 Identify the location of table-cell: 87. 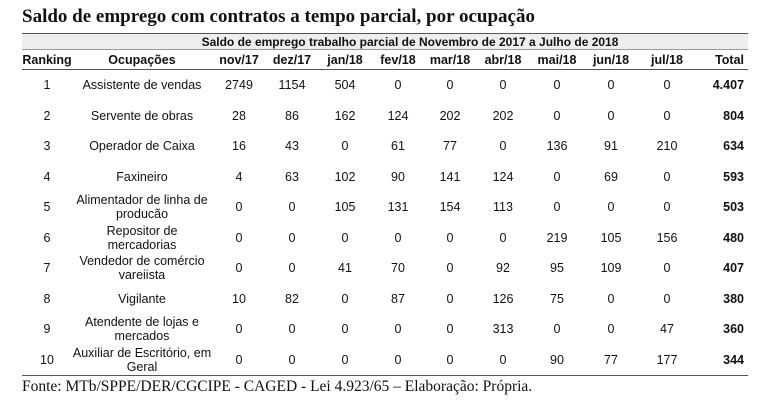
(398, 298).